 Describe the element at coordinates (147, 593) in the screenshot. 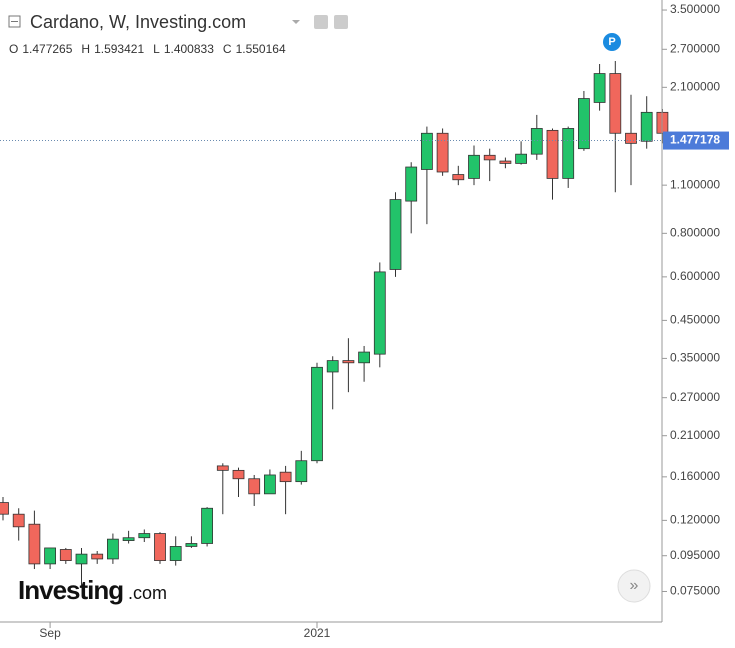

I see `logo-suffix: .com` at that location.